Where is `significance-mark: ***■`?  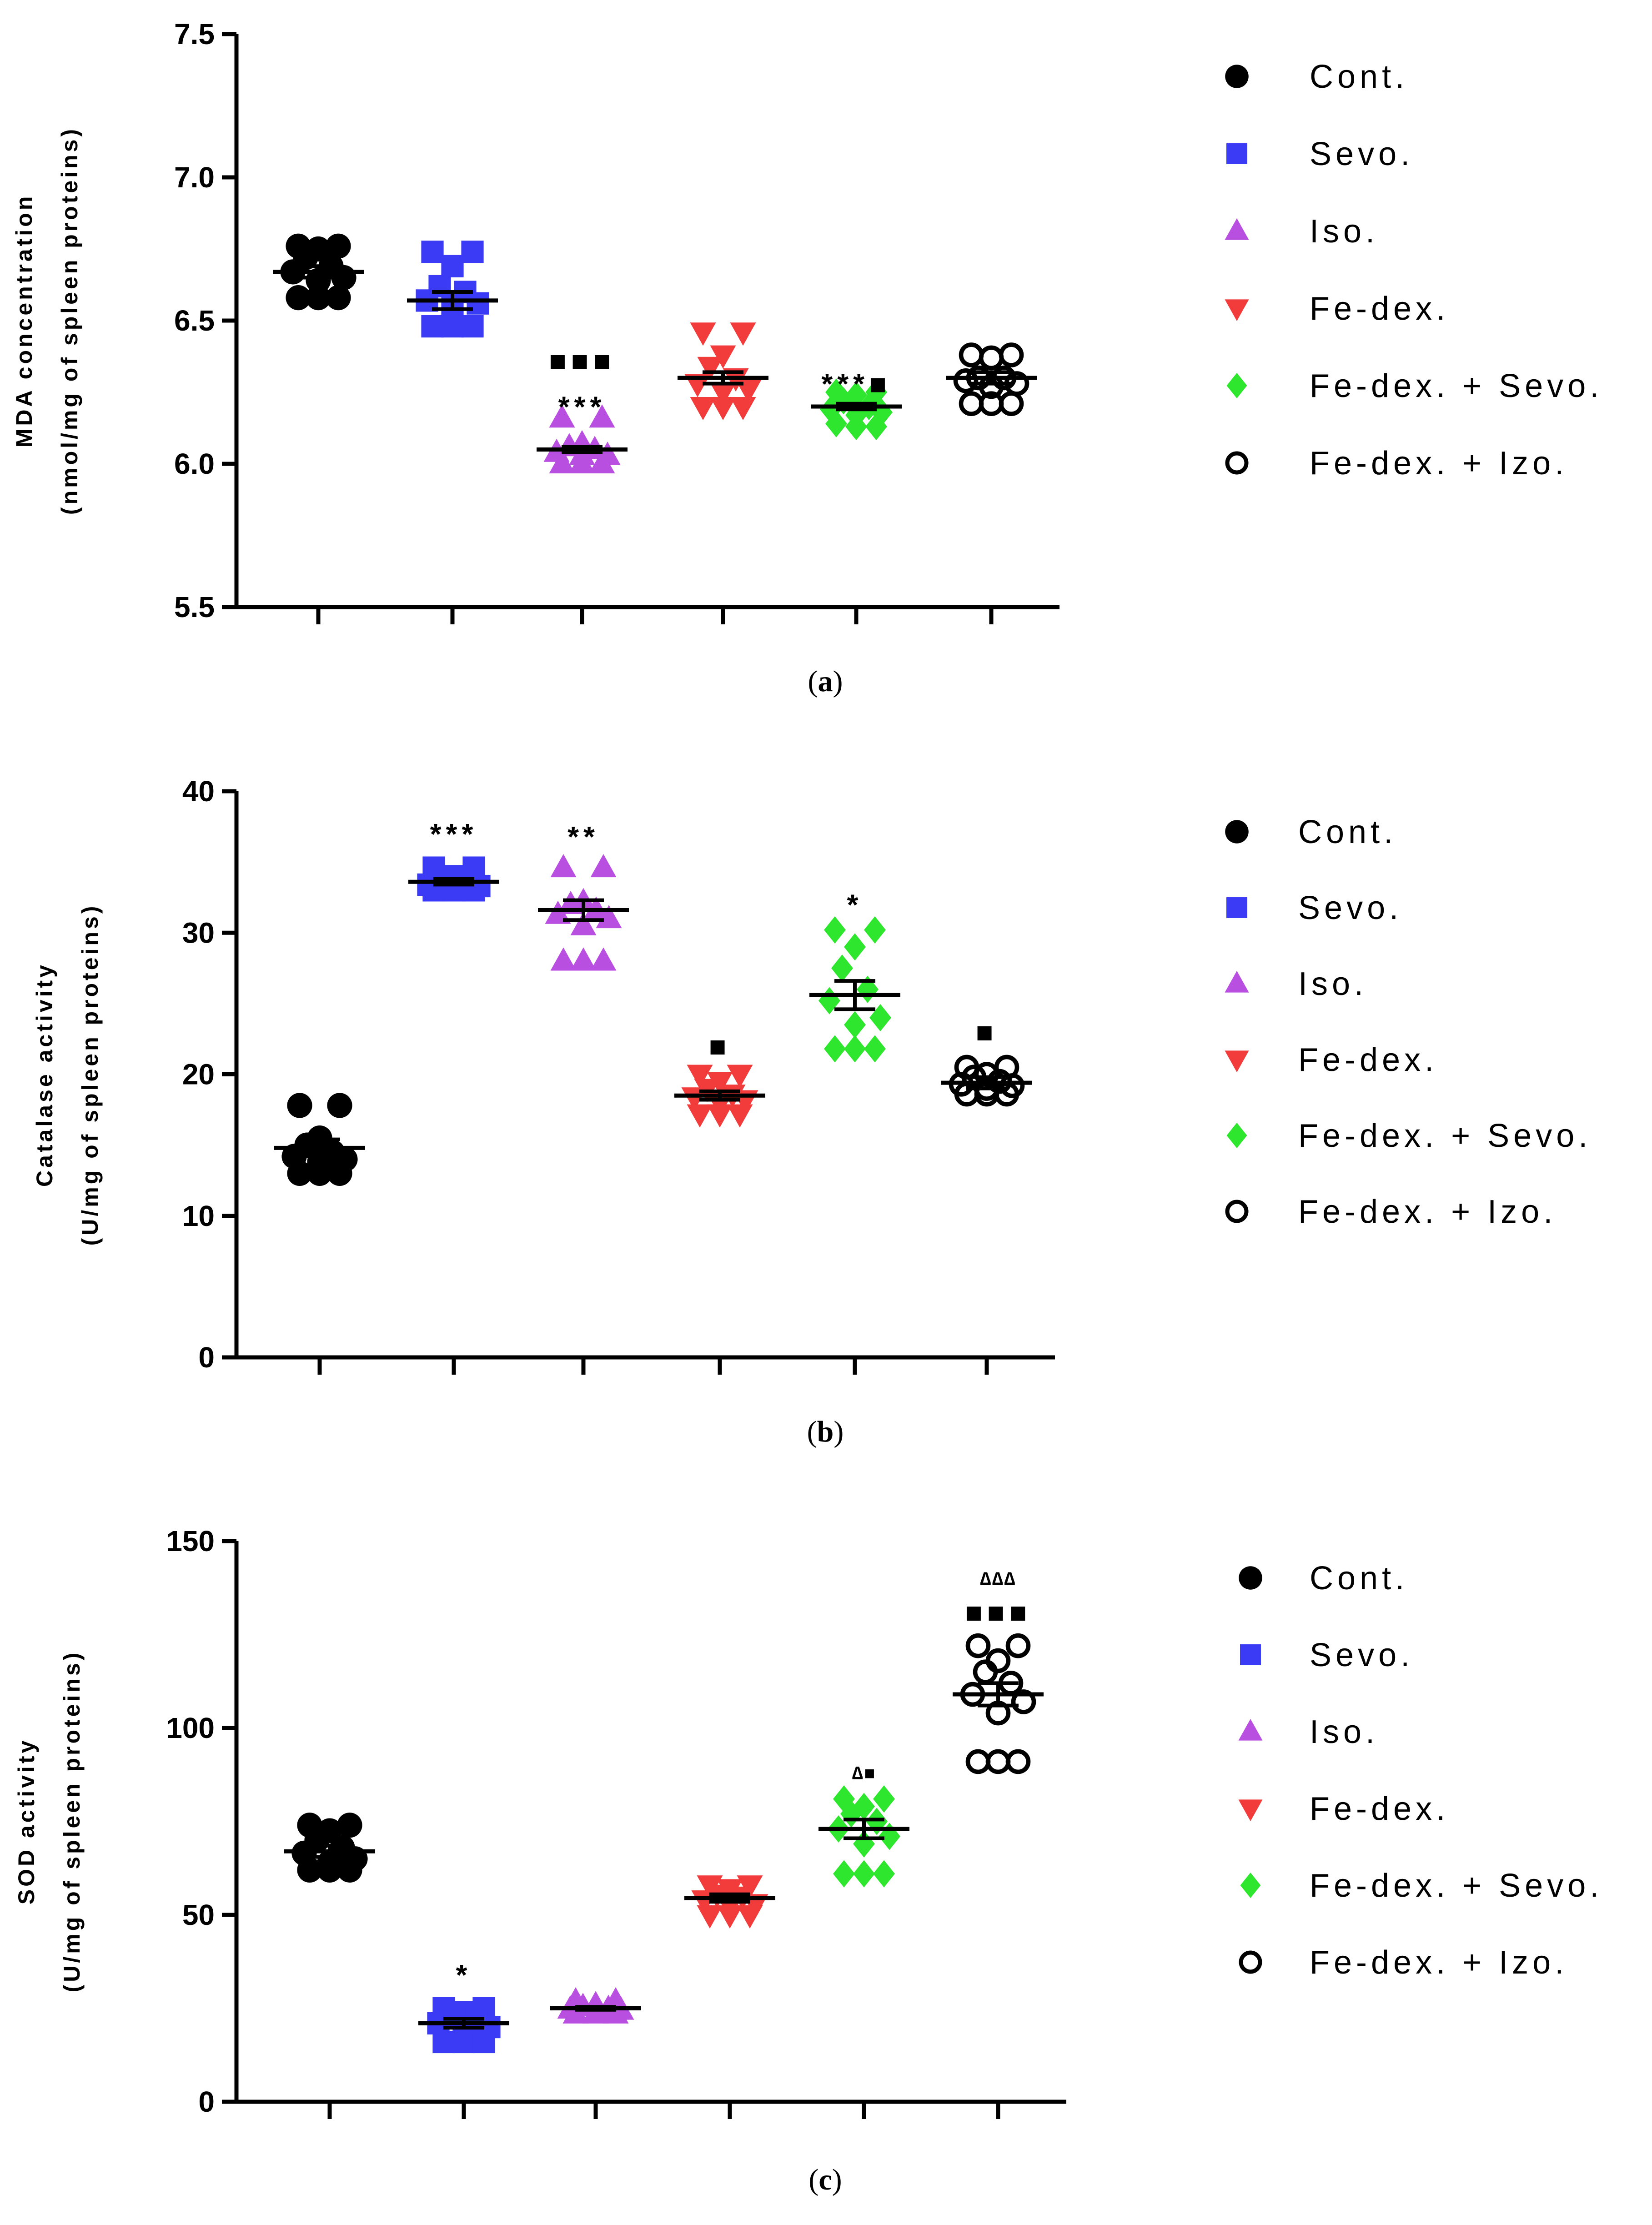
significance-mark: ***■ is located at coordinates (856, 383).